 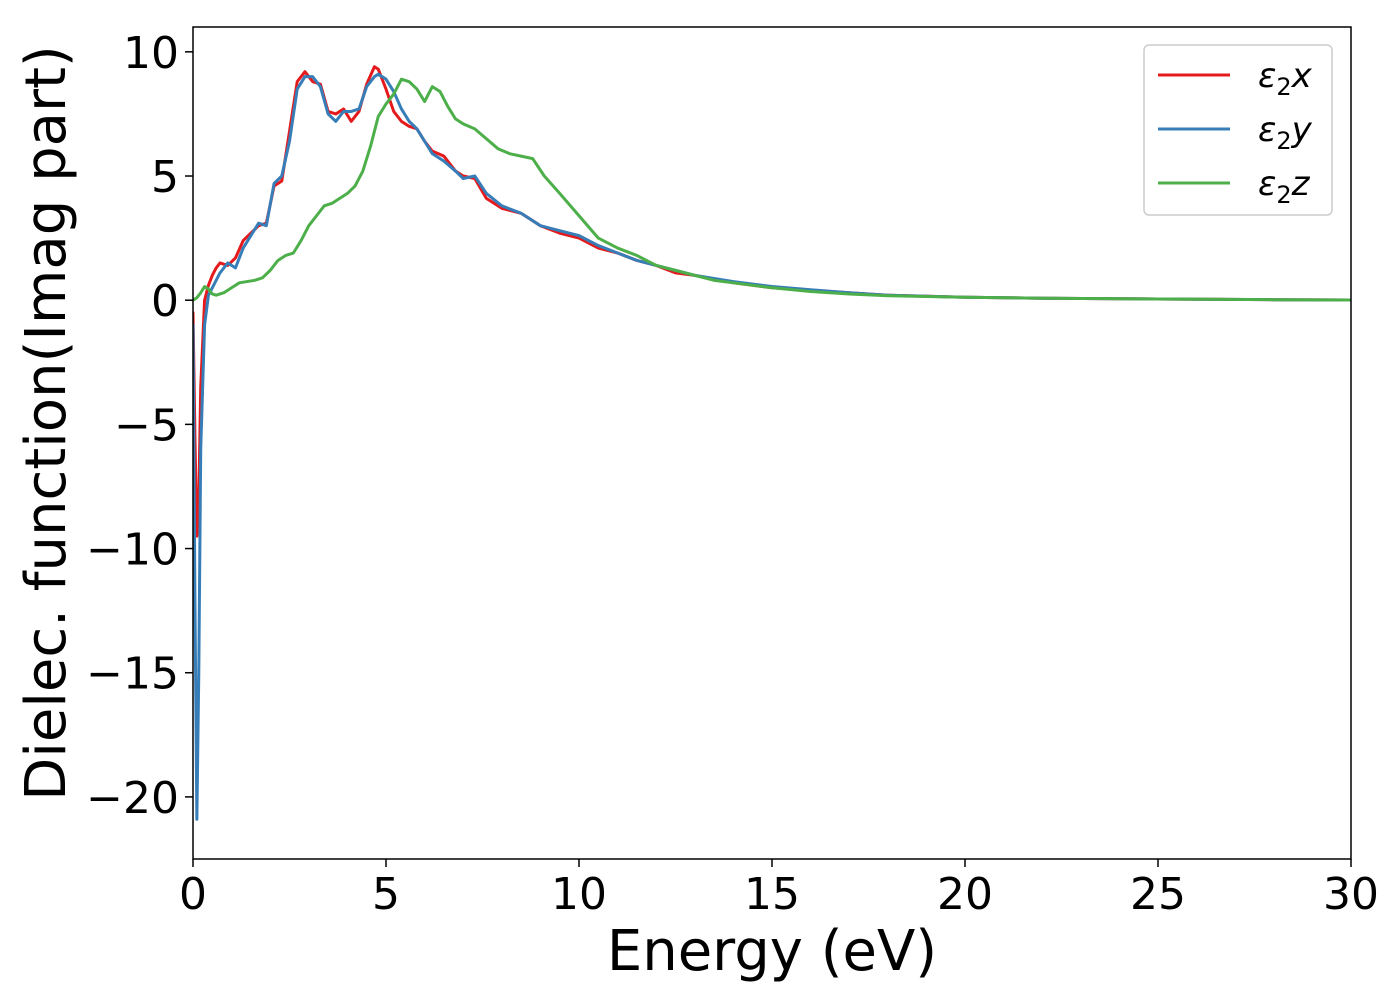 What do you see at coordinates (146, 425) in the screenshot?
I see `y-tick-label: −5` at bounding box center [146, 425].